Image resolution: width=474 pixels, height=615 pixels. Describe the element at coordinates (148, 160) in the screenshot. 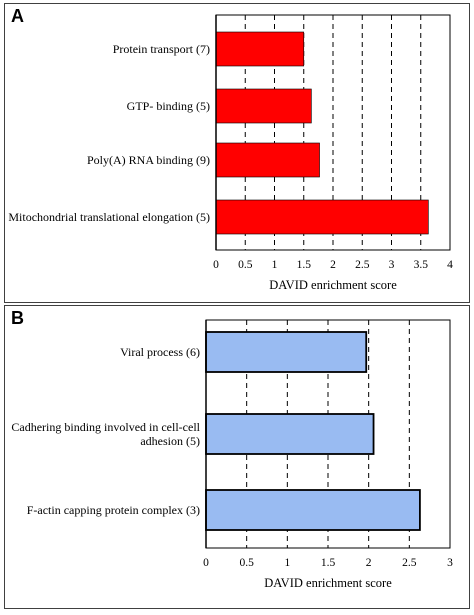

I see `category-label-3: Poly(A) RNA binding (9)` at that location.